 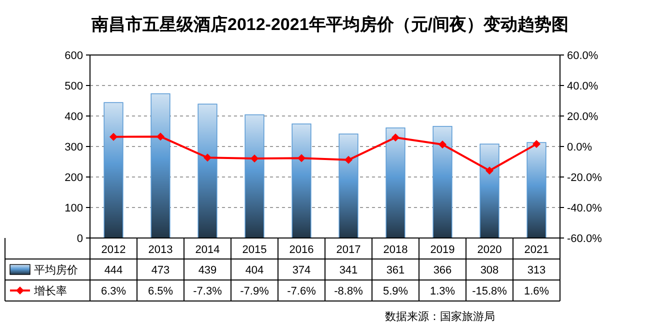 What do you see at coordinates (73, 56) in the screenshot?
I see `y-tick-label: 600` at bounding box center [73, 56].